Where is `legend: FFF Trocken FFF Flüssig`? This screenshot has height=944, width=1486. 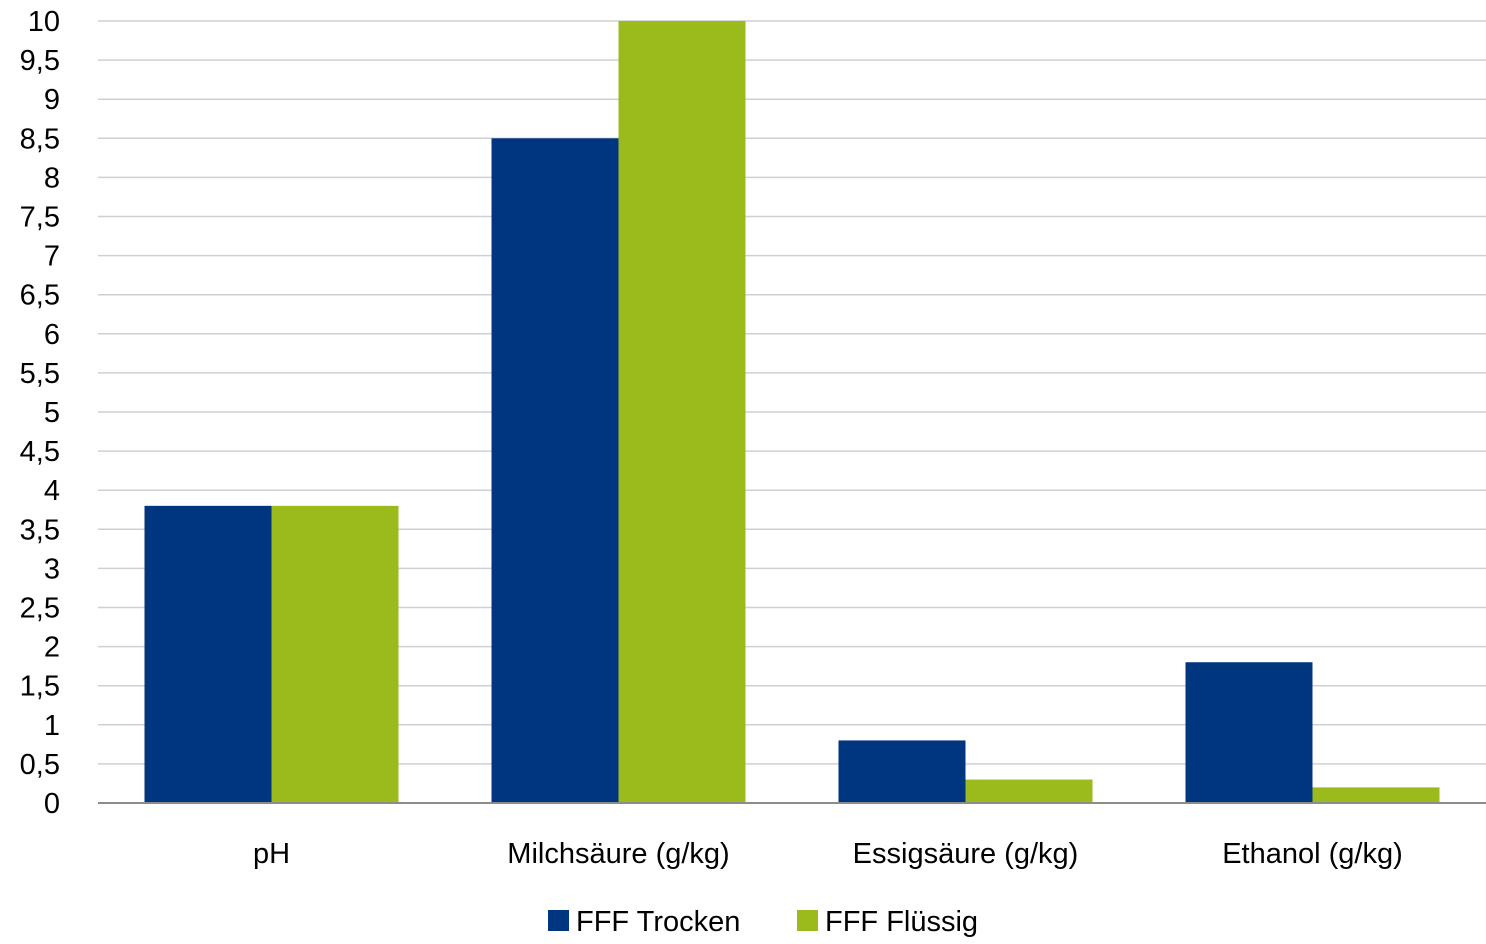 legend: FFF Trocken FFF Flüssig is located at coordinates (763, 922).